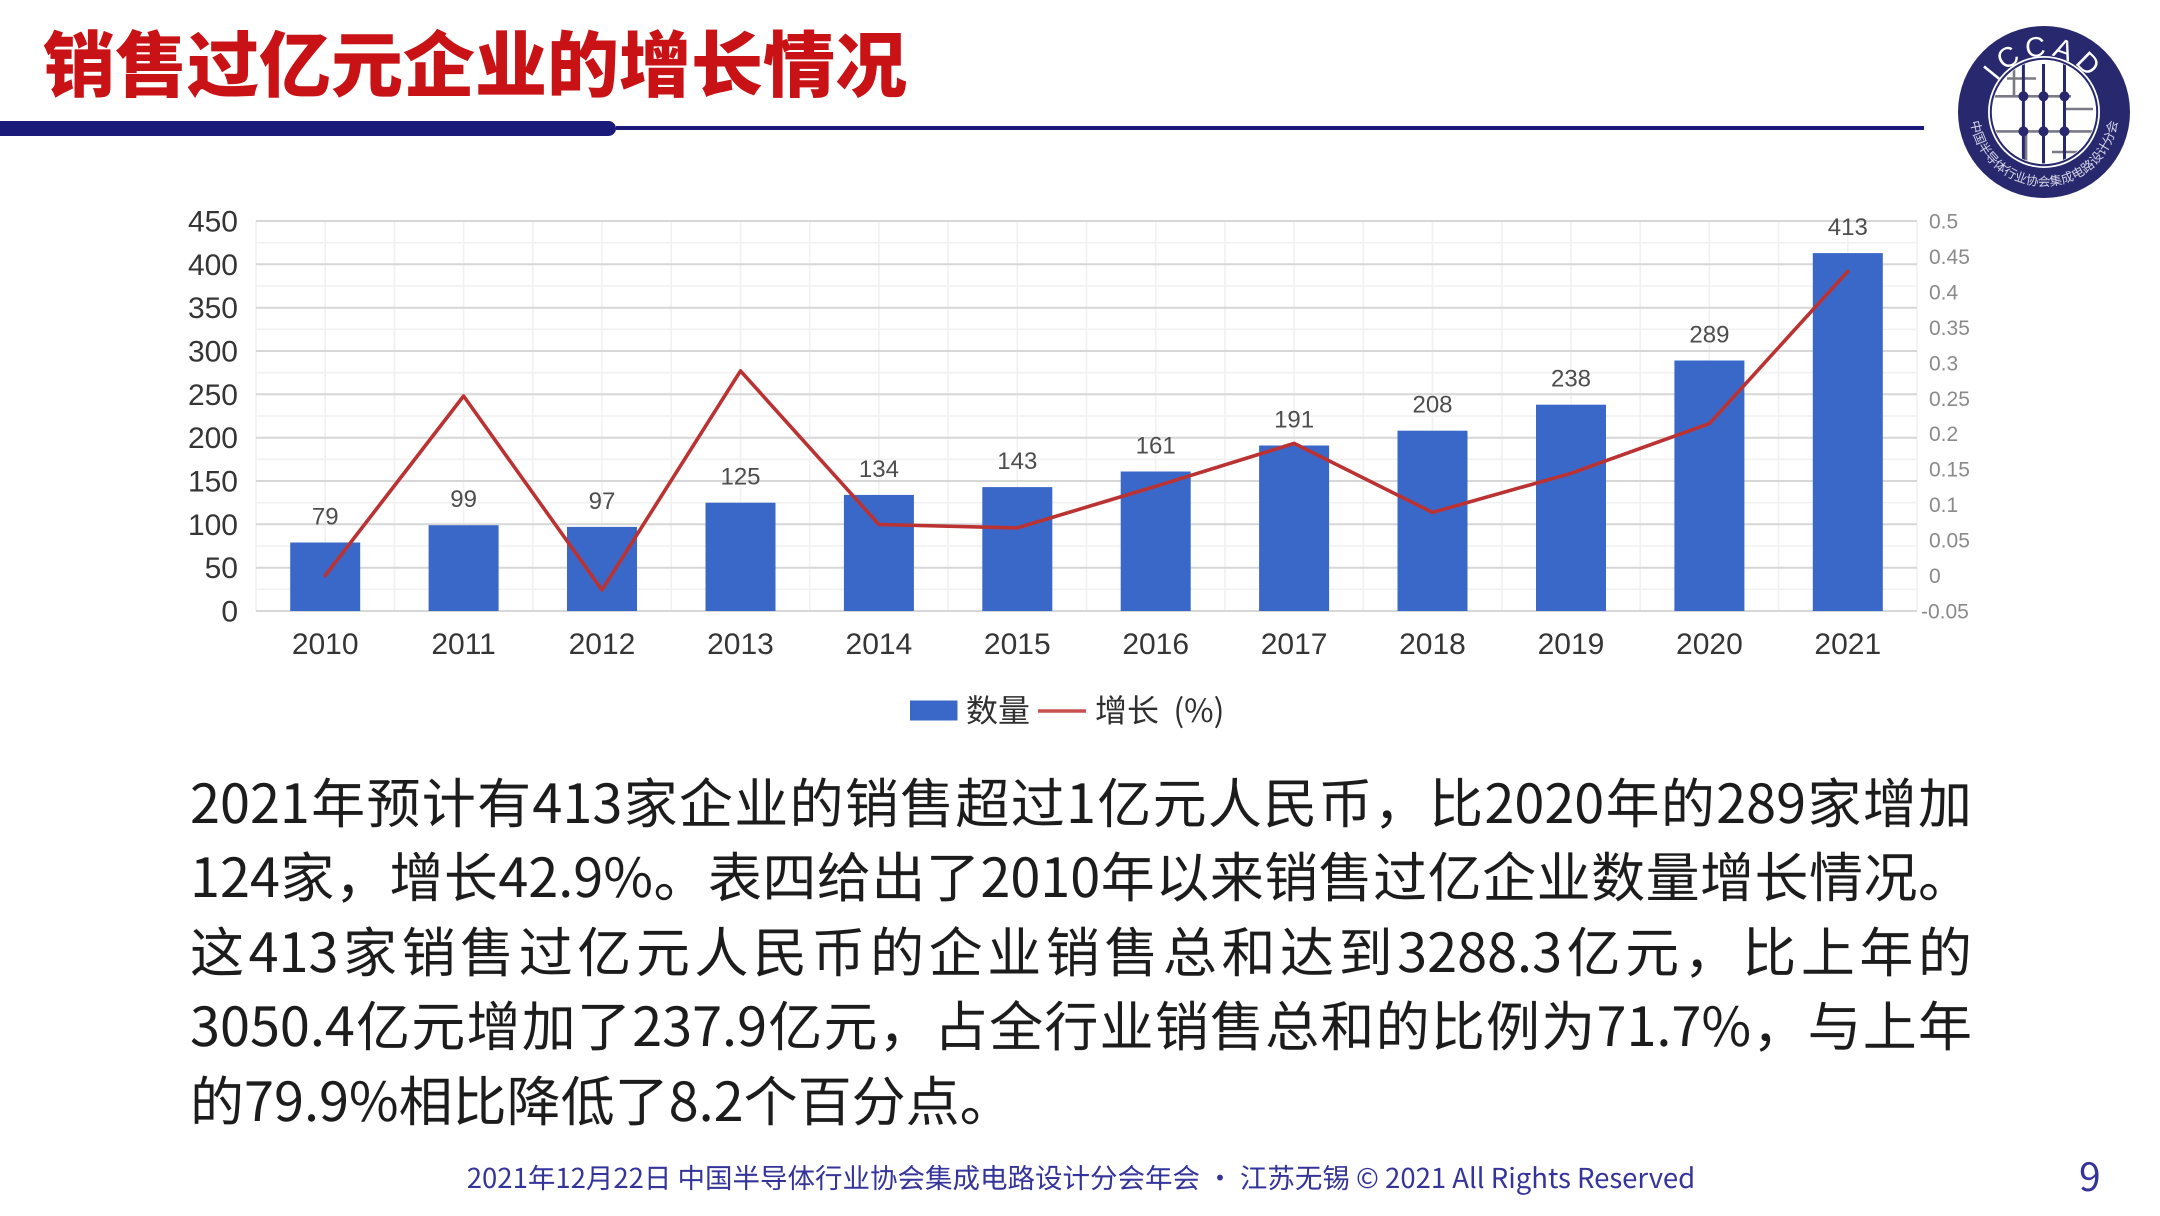 Image resolution: width=2160 pixels, height=1216 pixels. What do you see at coordinates (1949, 328) in the screenshot?
I see `svg-text: 0.35` at bounding box center [1949, 328].